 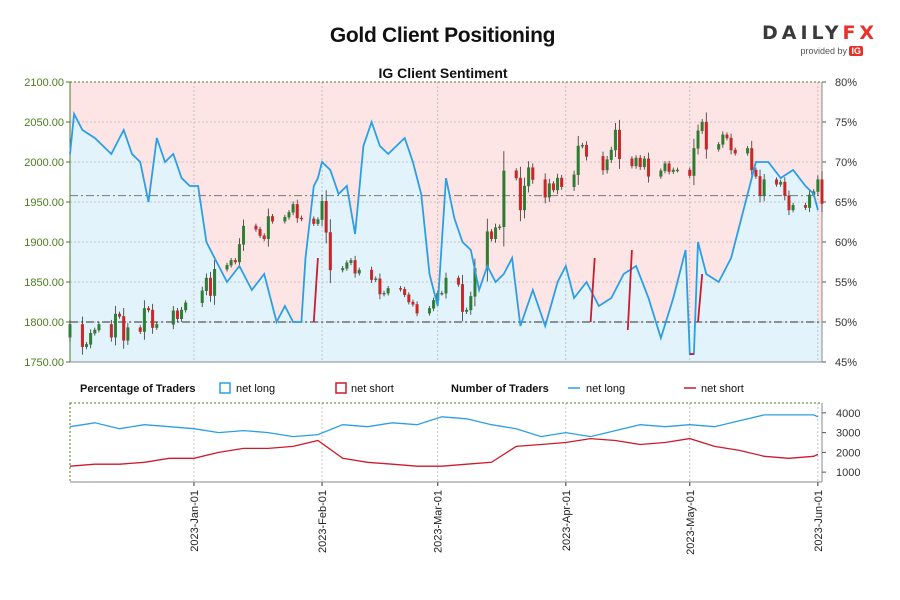 What do you see at coordinates (860, 33) in the screenshot?
I see `logo-brand-right: FX` at bounding box center [860, 33].